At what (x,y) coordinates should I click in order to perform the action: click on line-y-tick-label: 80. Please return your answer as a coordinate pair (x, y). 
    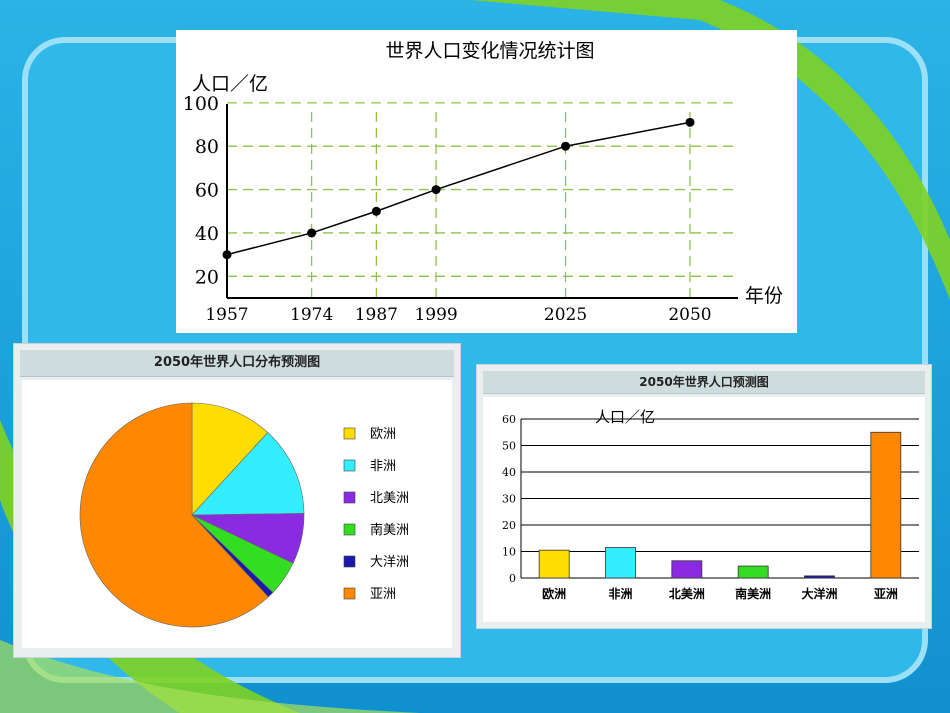
    Looking at the image, I should click on (207, 147).